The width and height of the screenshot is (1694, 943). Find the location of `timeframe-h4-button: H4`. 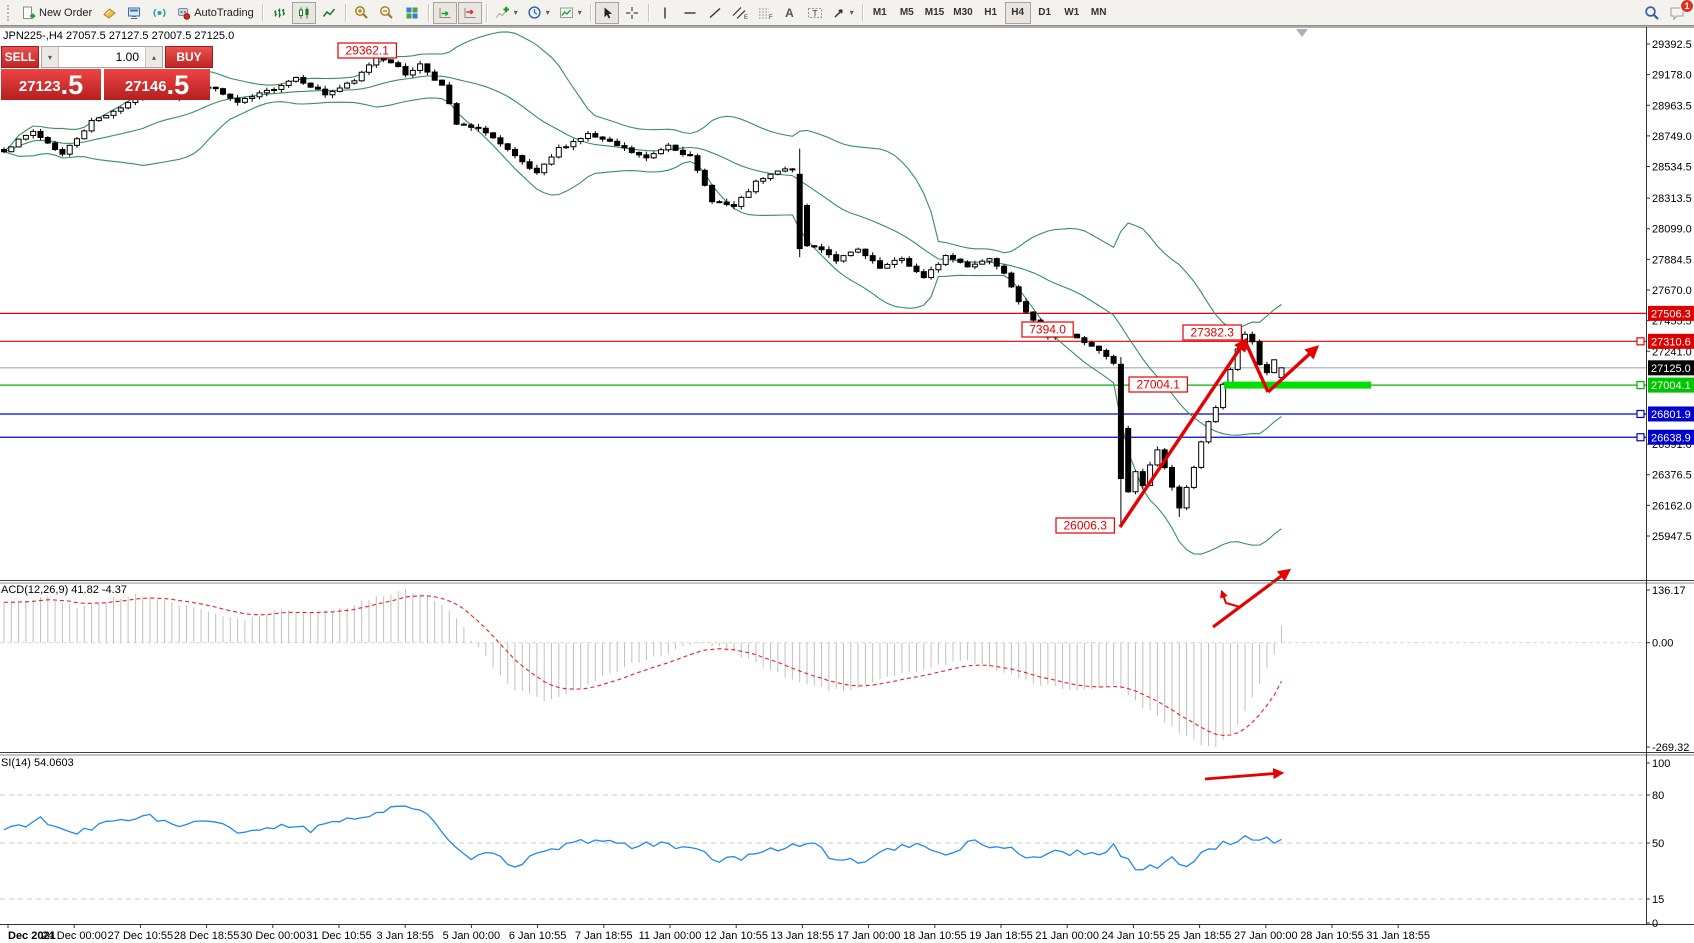

timeframe-h4-button: H4 is located at coordinates (1017, 12).